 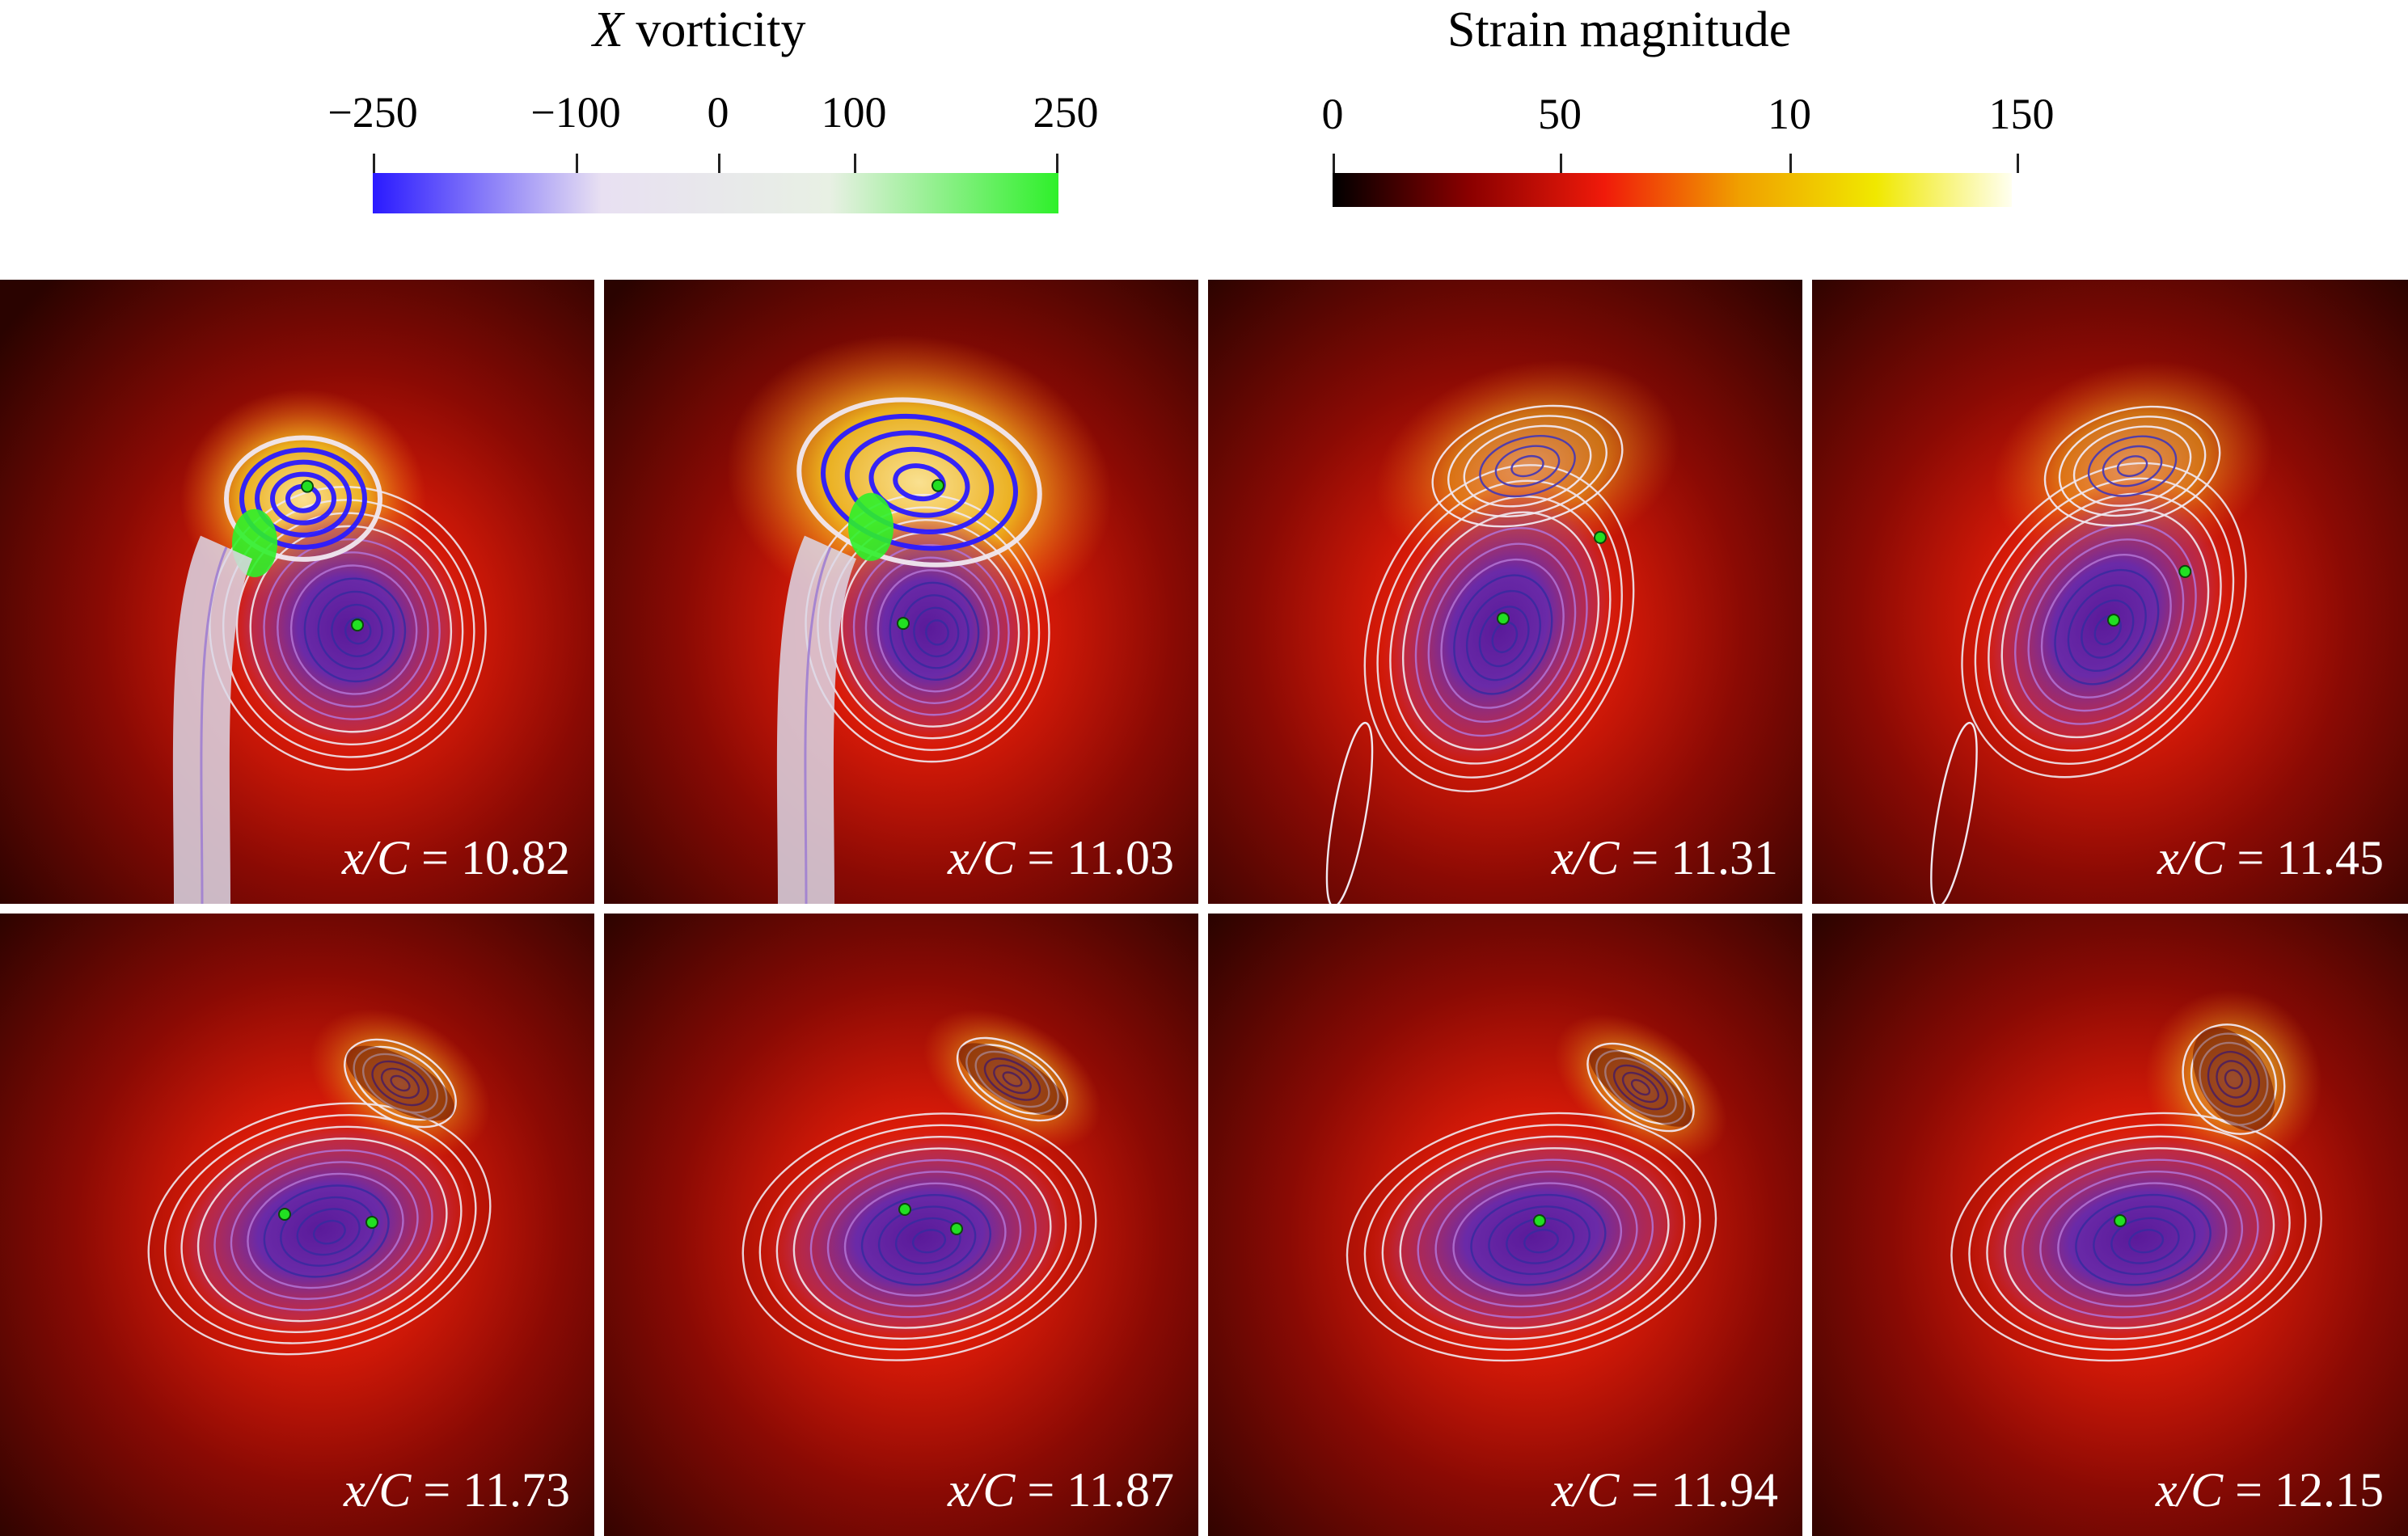 What do you see at coordinates (2270, 1490) in the screenshot?
I see `panel-label: x/C = 12.15` at bounding box center [2270, 1490].